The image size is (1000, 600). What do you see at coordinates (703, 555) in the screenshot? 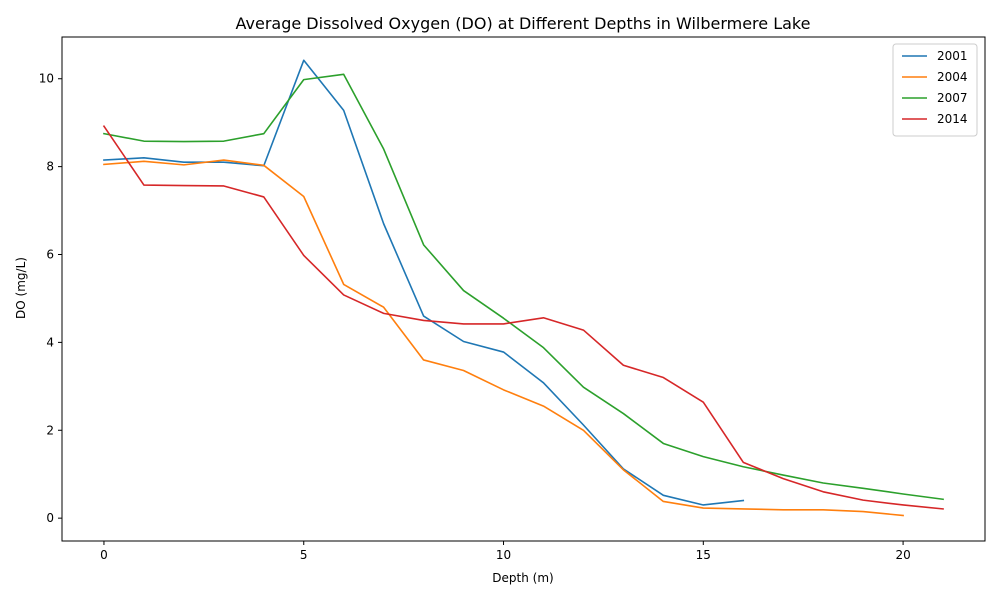
I see `x-tick-label: 15` at bounding box center [703, 555].